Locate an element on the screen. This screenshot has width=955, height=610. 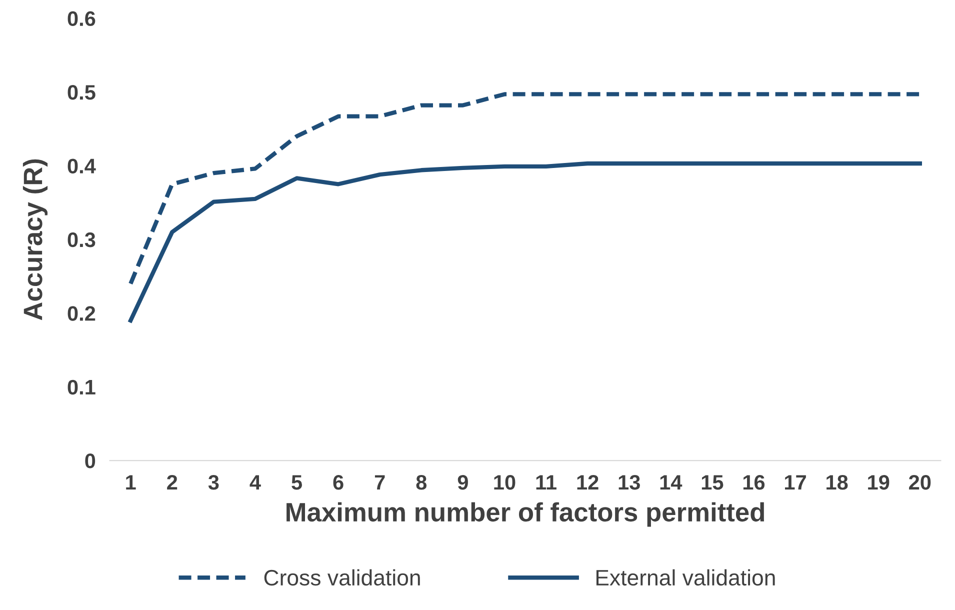
x-tick-label: 18 is located at coordinates (837, 482).